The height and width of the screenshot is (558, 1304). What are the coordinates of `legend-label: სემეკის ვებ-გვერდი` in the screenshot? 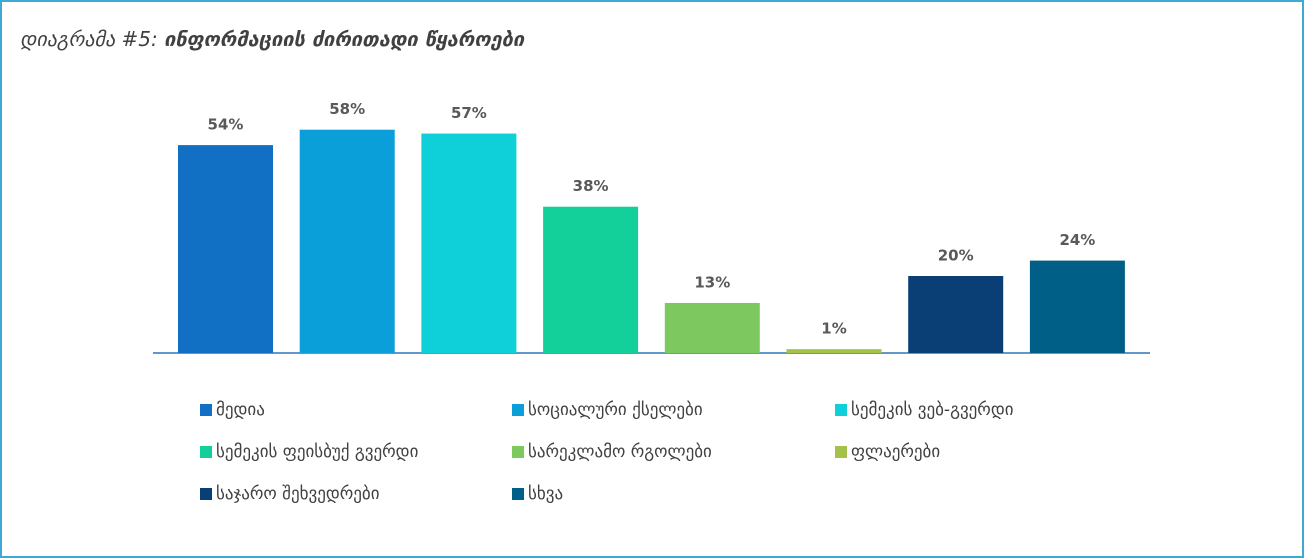 It's located at (932, 410).